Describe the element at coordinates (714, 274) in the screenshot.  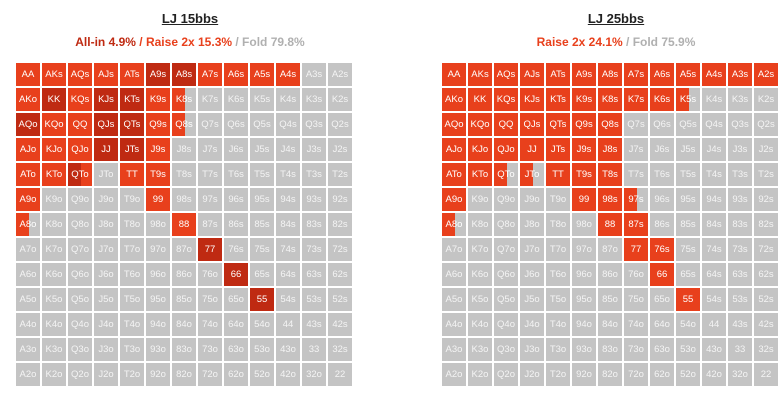
I see `hand-cell-64s: 64s` at that location.